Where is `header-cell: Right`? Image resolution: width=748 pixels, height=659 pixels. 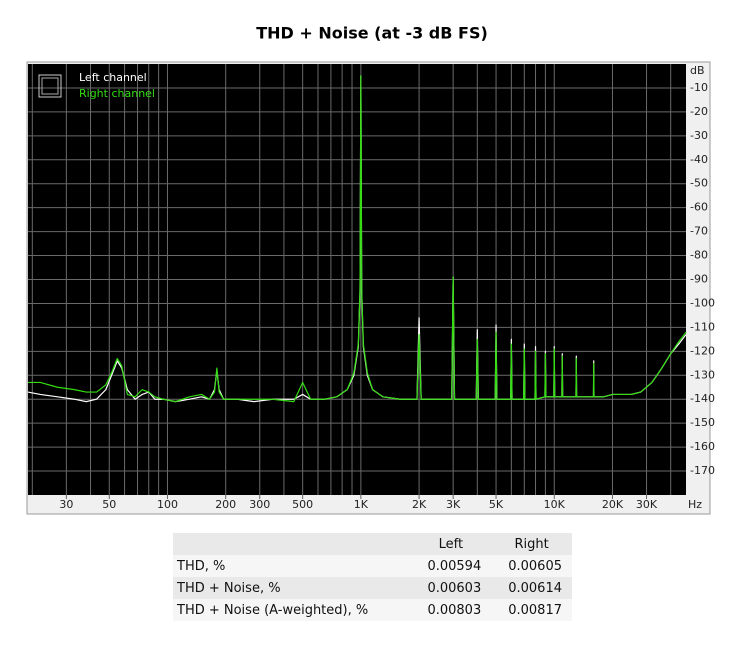
header-cell: Right is located at coordinates (531, 544).